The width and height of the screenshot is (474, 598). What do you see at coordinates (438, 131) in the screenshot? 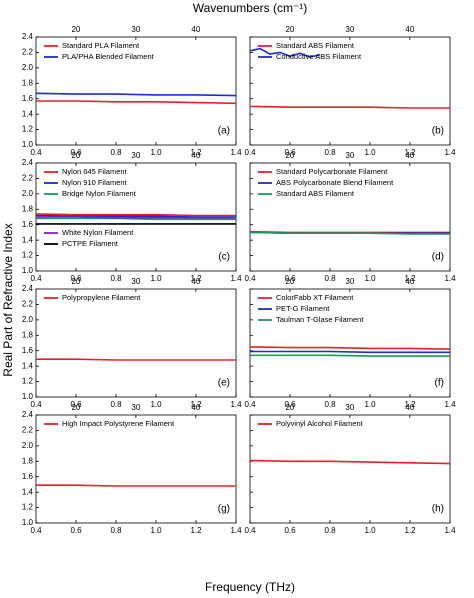
I see `panel-label: (b)` at bounding box center [438, 131].